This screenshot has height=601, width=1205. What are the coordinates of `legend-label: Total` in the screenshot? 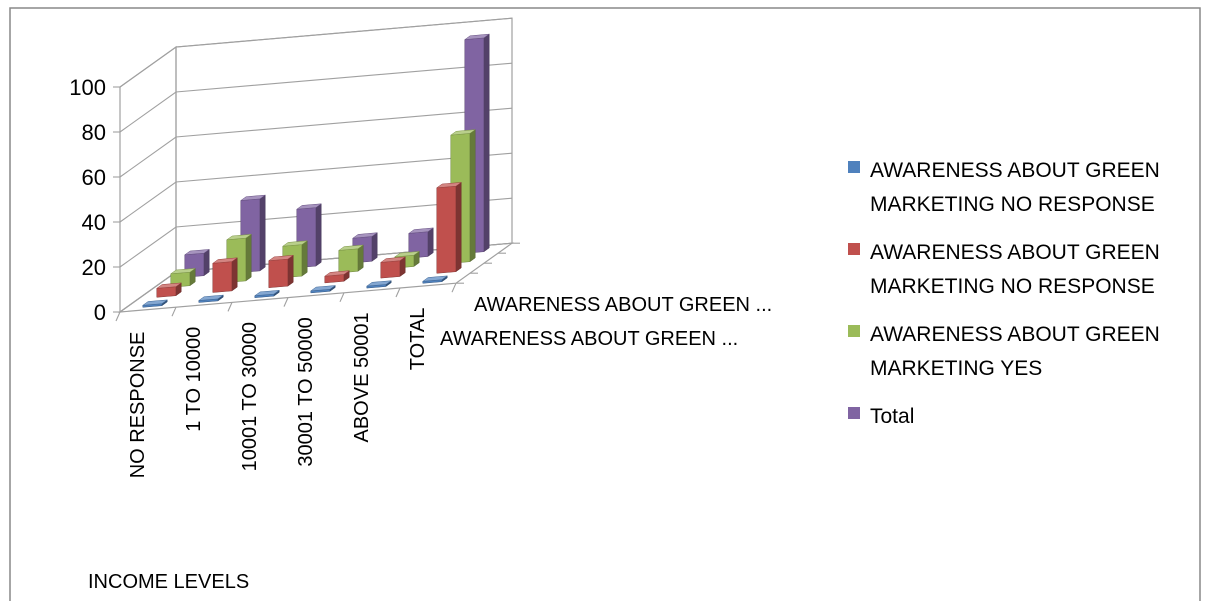 It's located at (892, 416).